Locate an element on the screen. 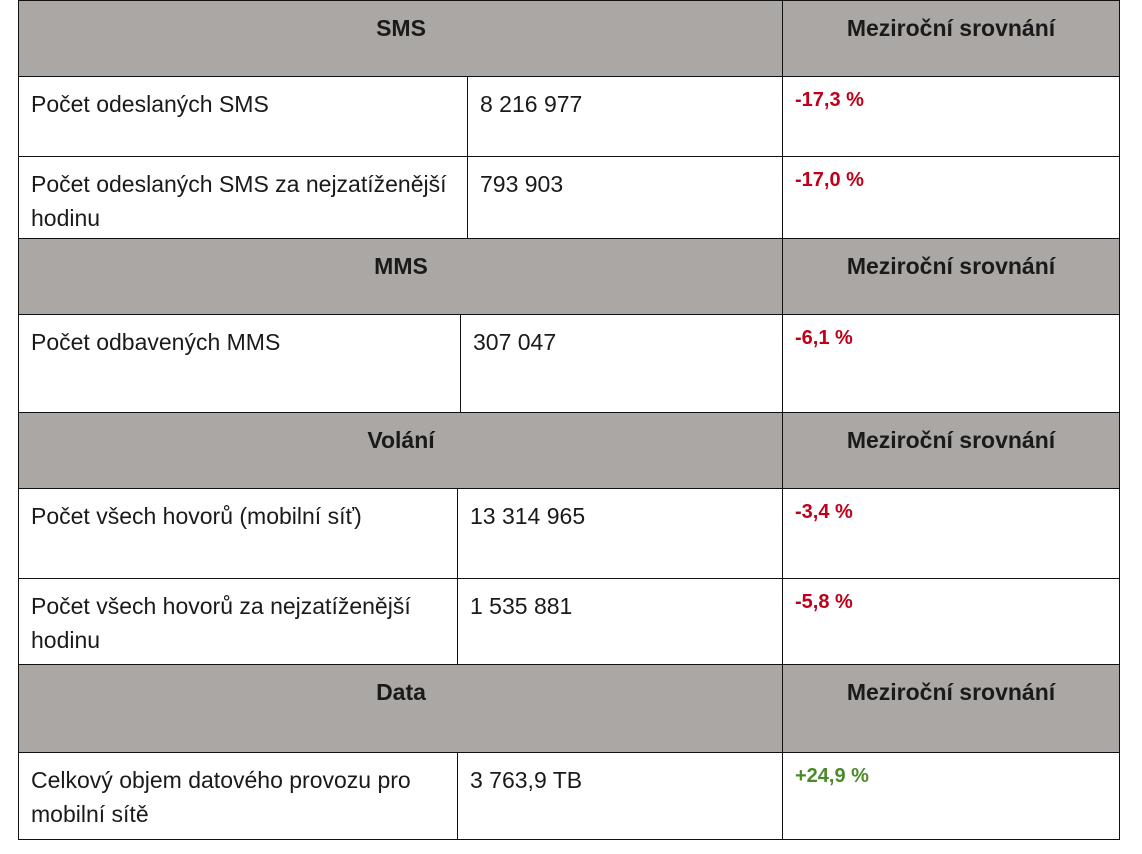  row-change: -17,3 % is located at coordinates (829, 100).